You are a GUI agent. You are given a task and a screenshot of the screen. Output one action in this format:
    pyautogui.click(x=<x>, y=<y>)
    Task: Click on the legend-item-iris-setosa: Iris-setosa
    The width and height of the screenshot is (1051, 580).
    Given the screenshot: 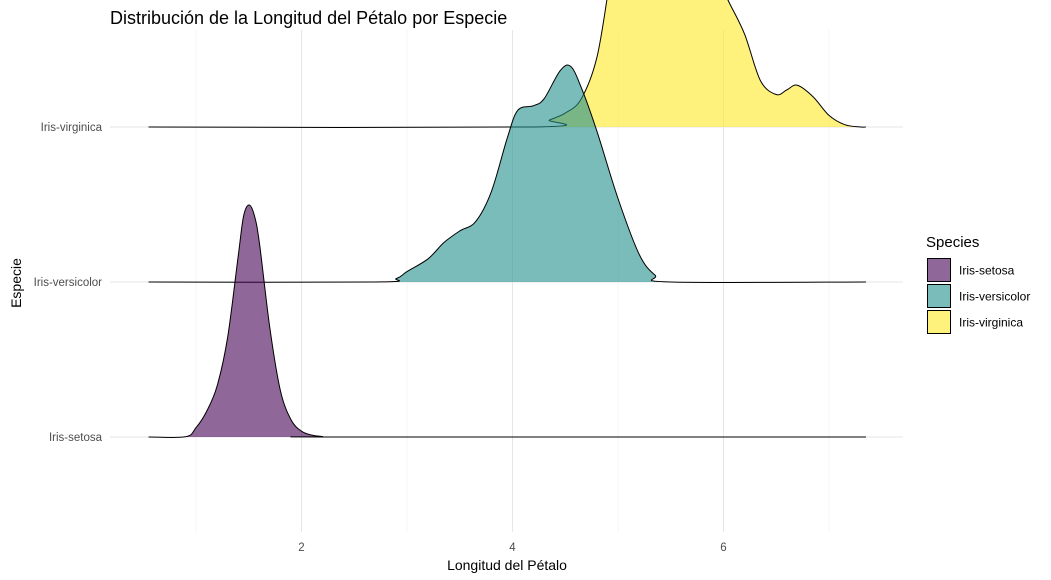 What is the action you would take?
    pyautogui.click(x=971, y=270)
    